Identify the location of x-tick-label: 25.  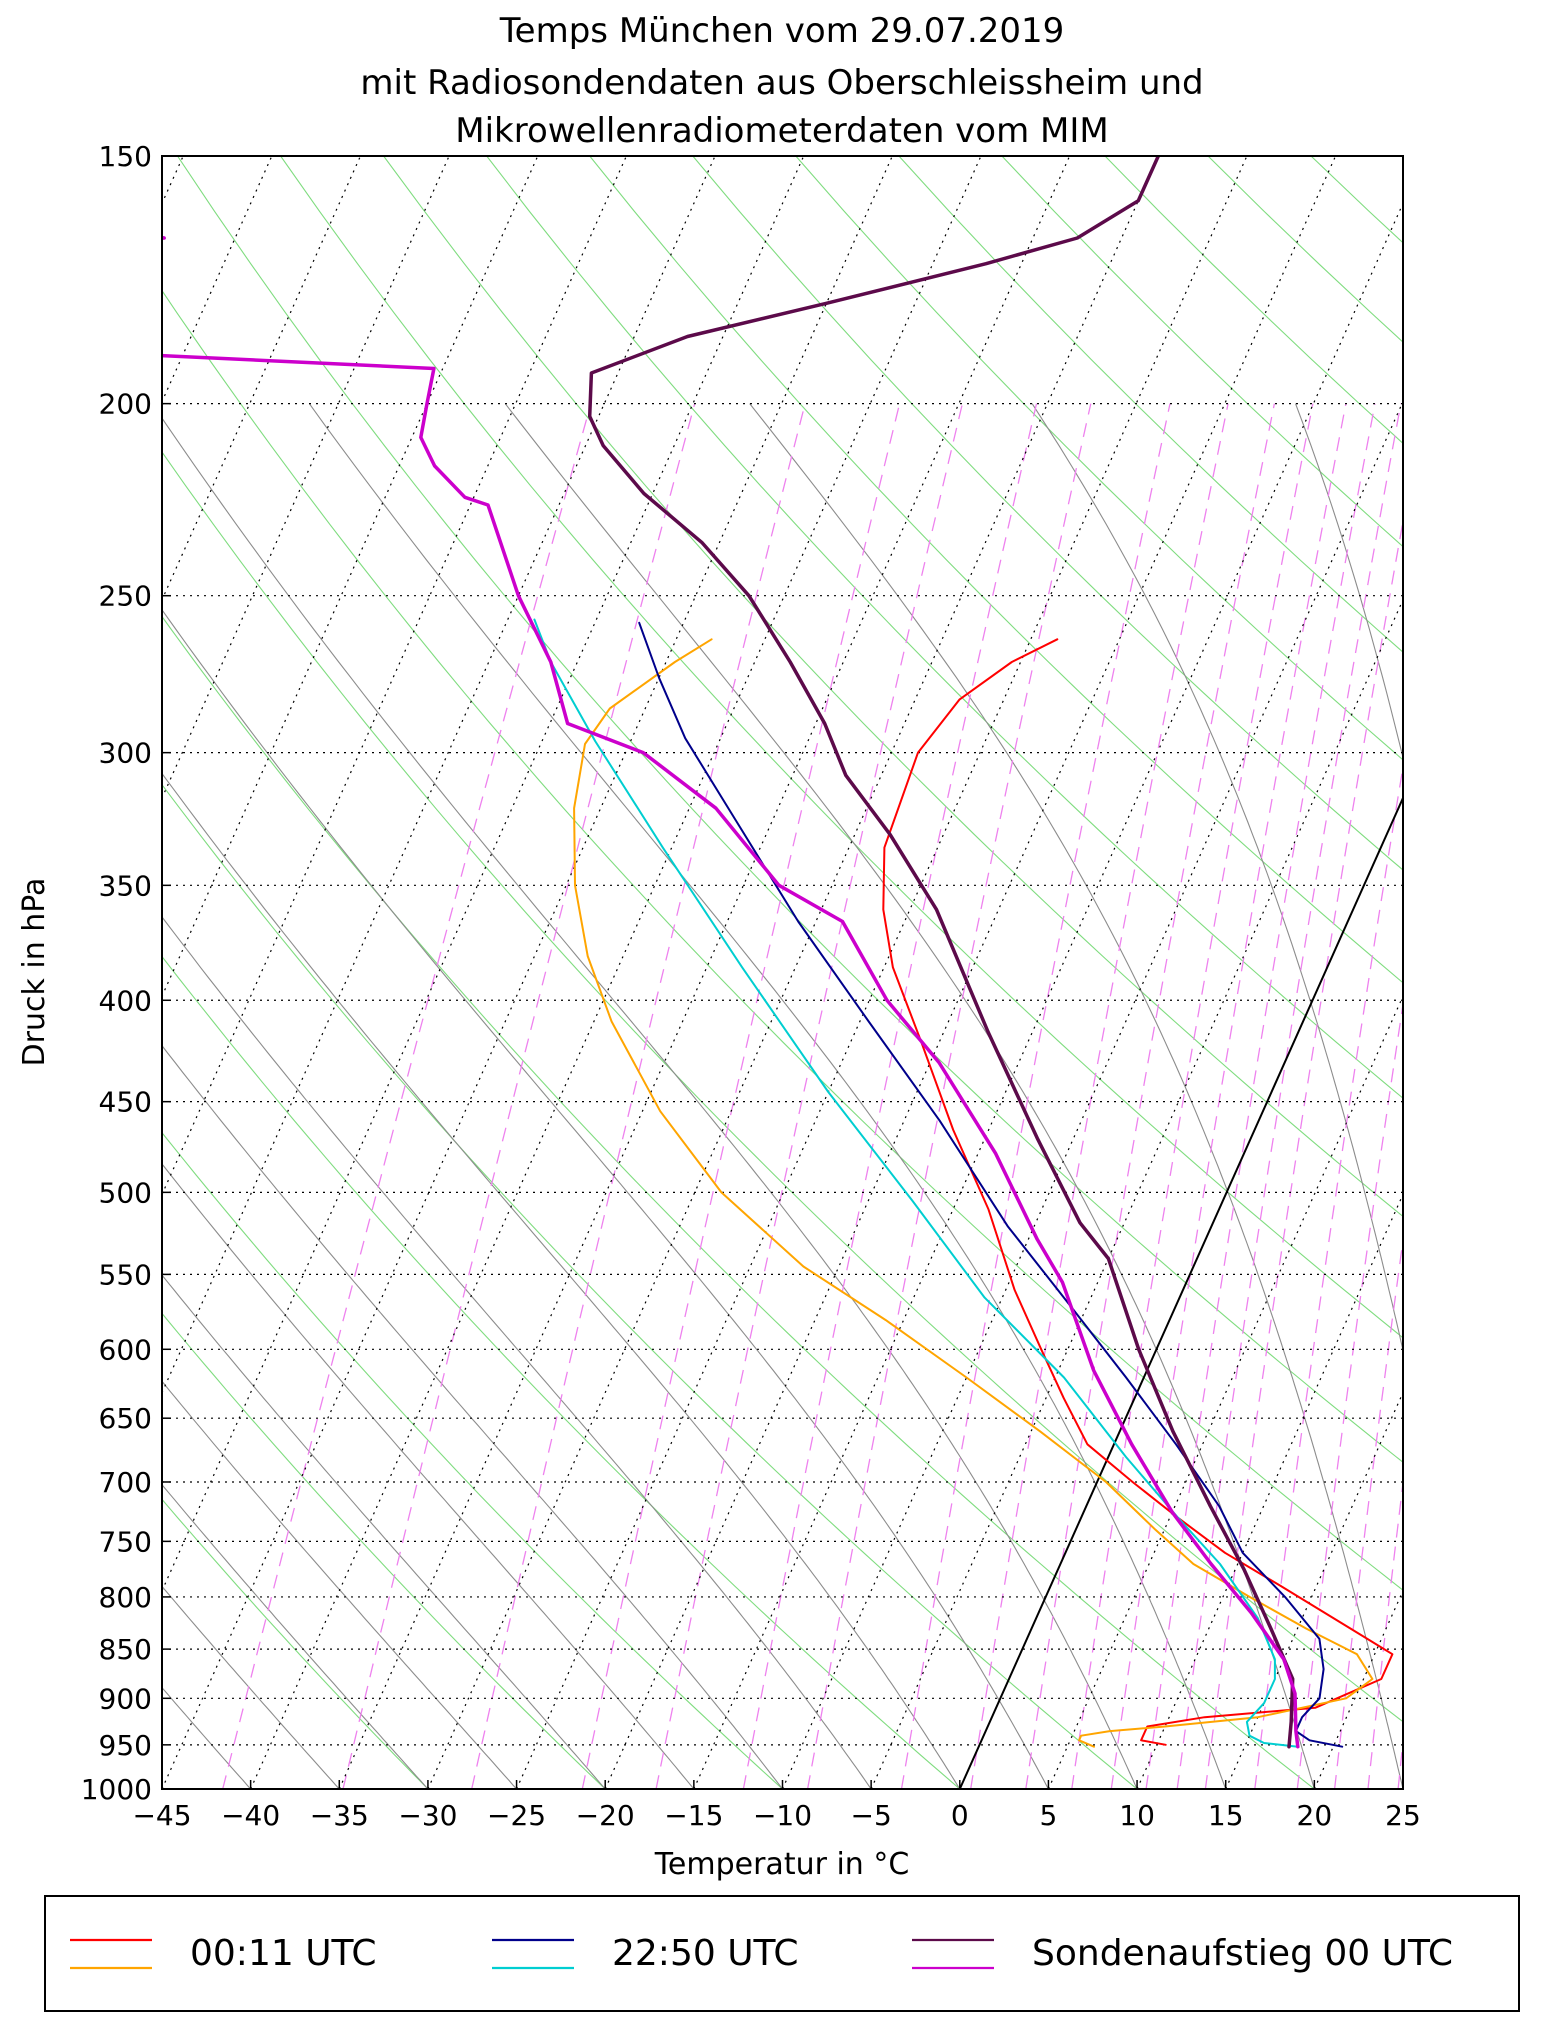
(1403, 1815).